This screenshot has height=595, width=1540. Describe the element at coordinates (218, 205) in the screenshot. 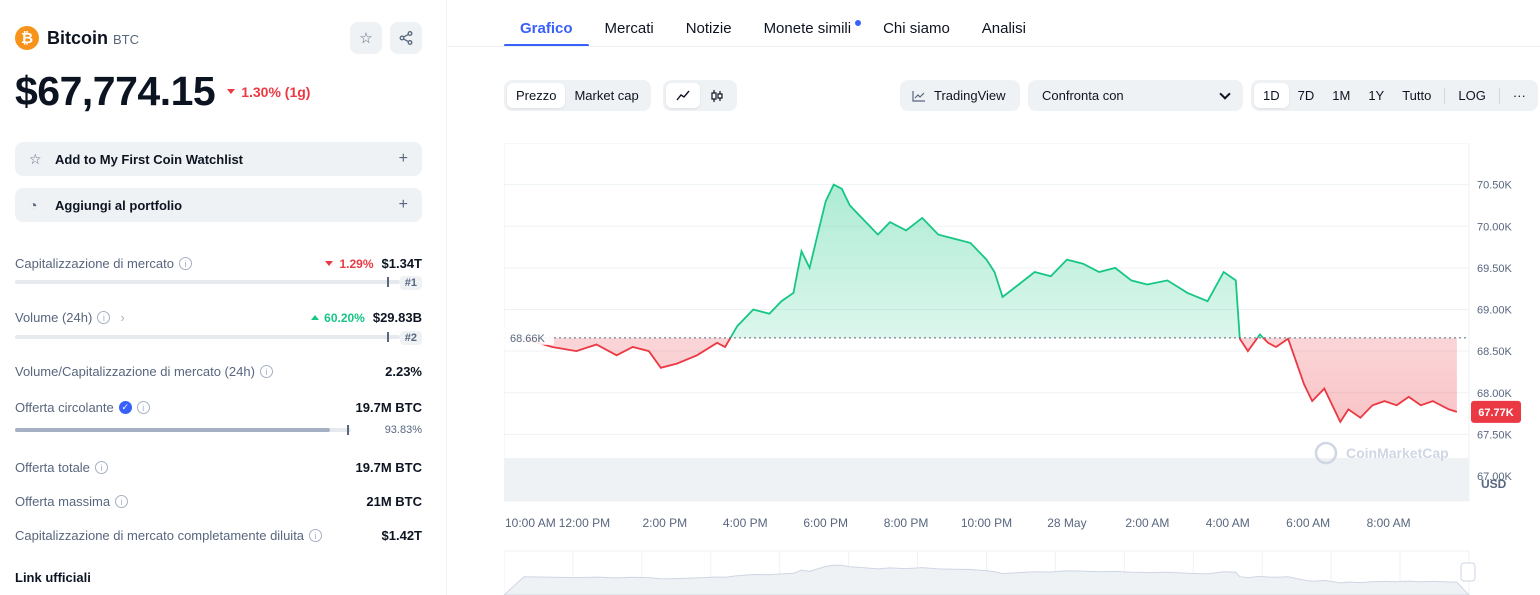

I see `add-to-portfolio-button: ◔ Aggiungi al portfolio +` at that location.